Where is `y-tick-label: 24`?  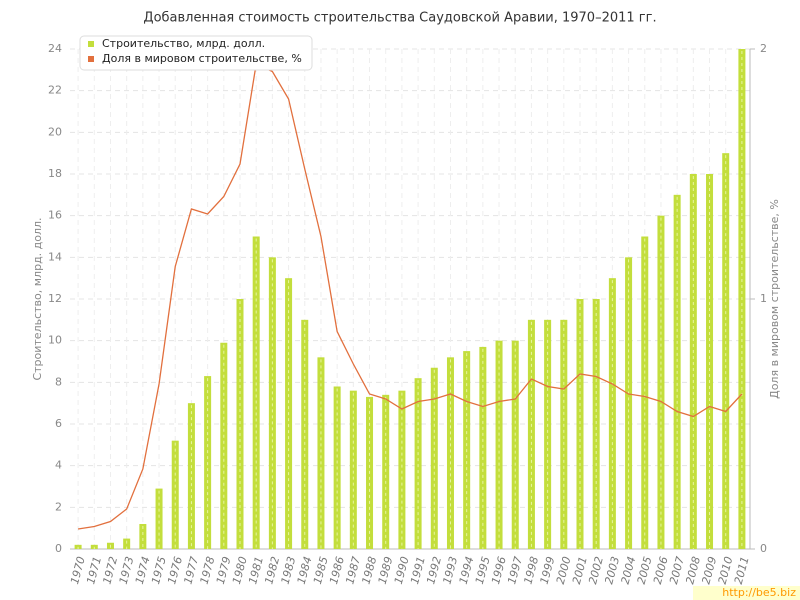
y-tick-label: 24 is located at coordinates (55, 48).